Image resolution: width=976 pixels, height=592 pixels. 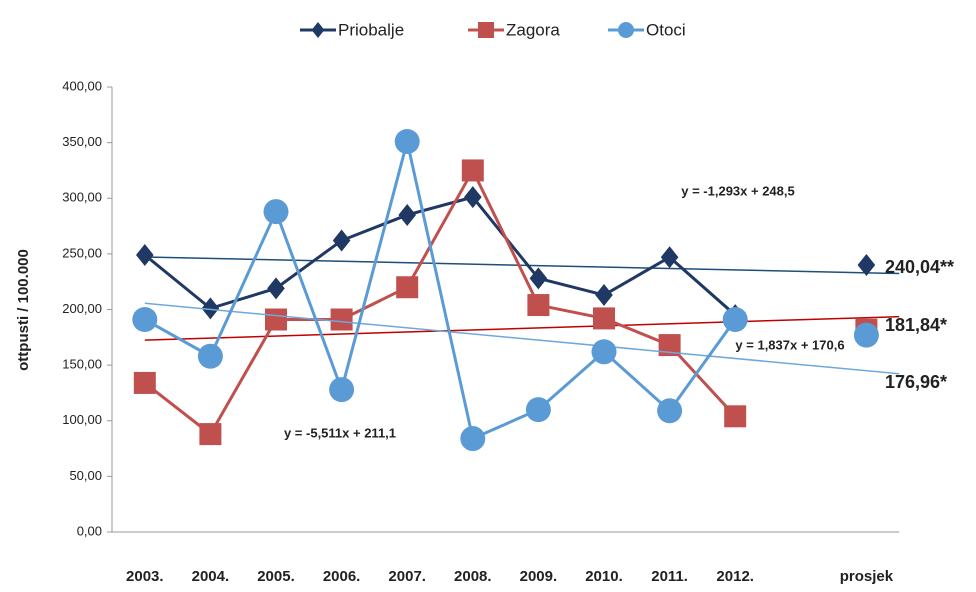 I want to click on x-tick-label: 2003., so click(x=145, y=576).